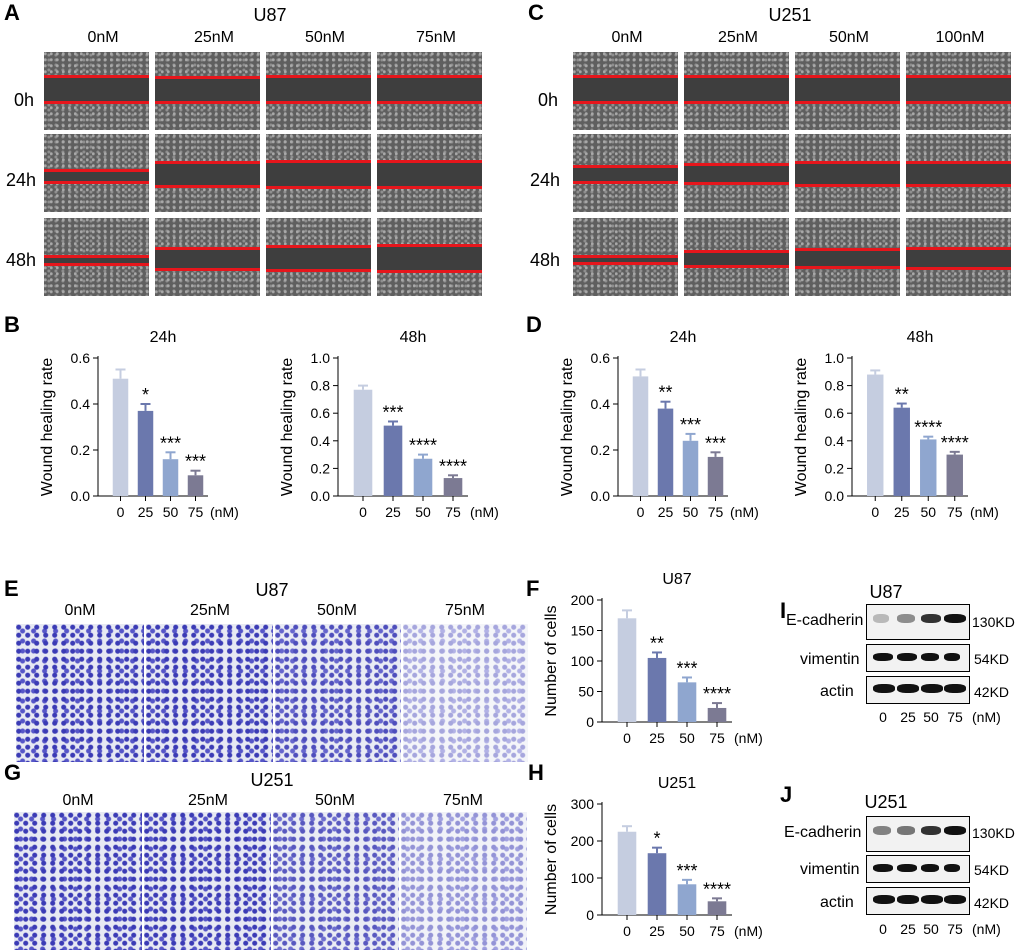 The width and height of the screenshot is (1020, 950). Describe the element at coordinates (677, 783) in the screenshot. I see `chart-title: U251` at that location.